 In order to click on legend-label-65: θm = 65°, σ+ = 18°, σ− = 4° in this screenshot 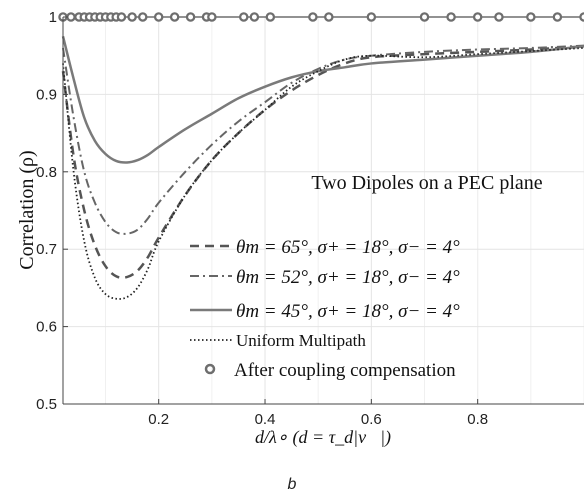, I will do `click(348, 247)`.